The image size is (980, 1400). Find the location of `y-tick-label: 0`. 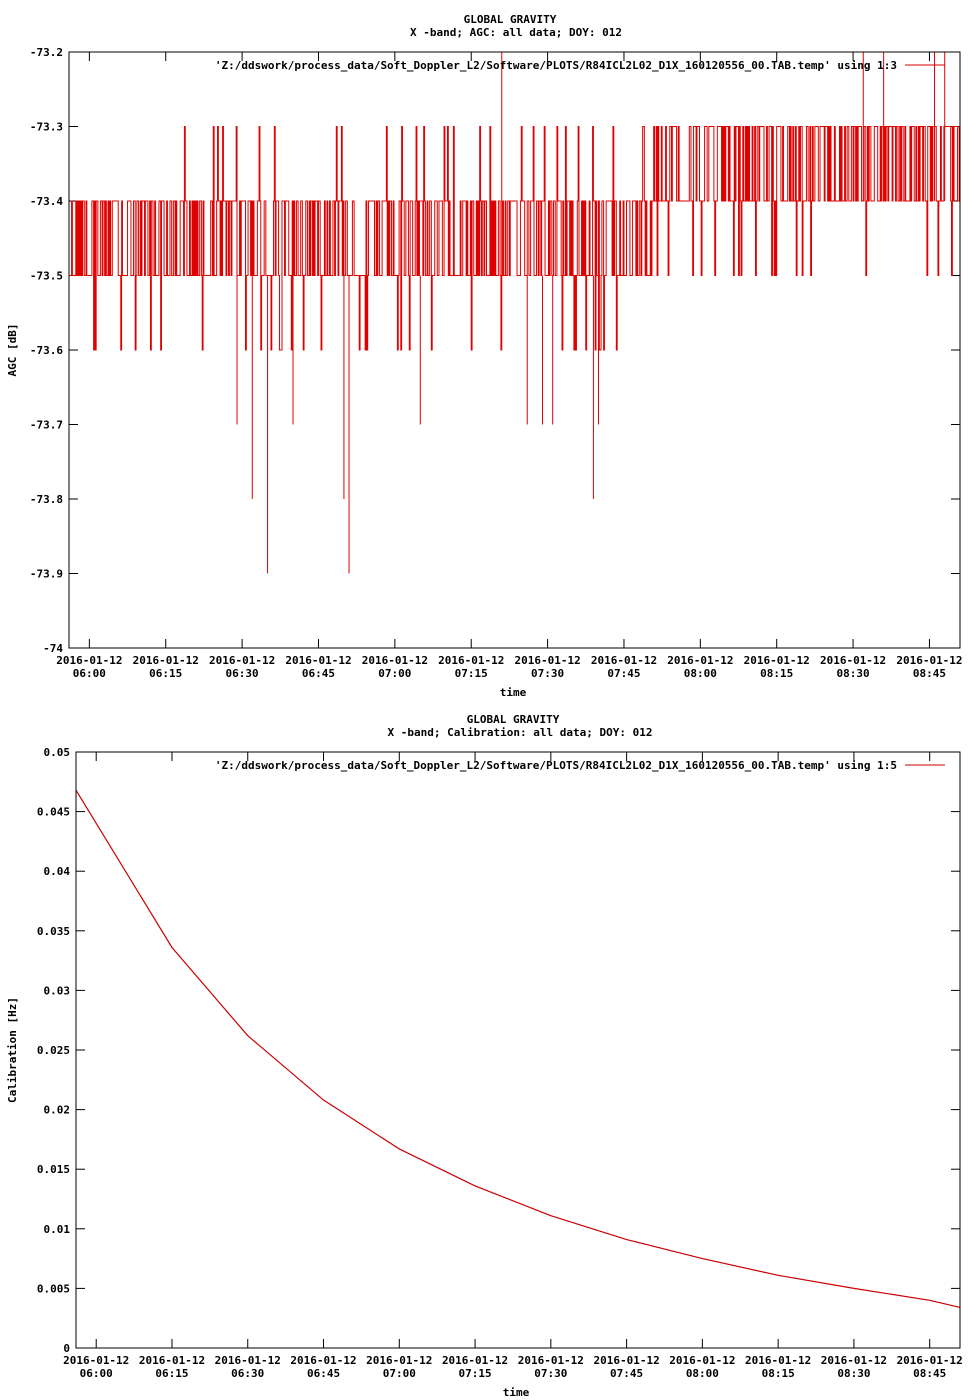

y-tick-label: 0 is located at coordinates (66, 1348).